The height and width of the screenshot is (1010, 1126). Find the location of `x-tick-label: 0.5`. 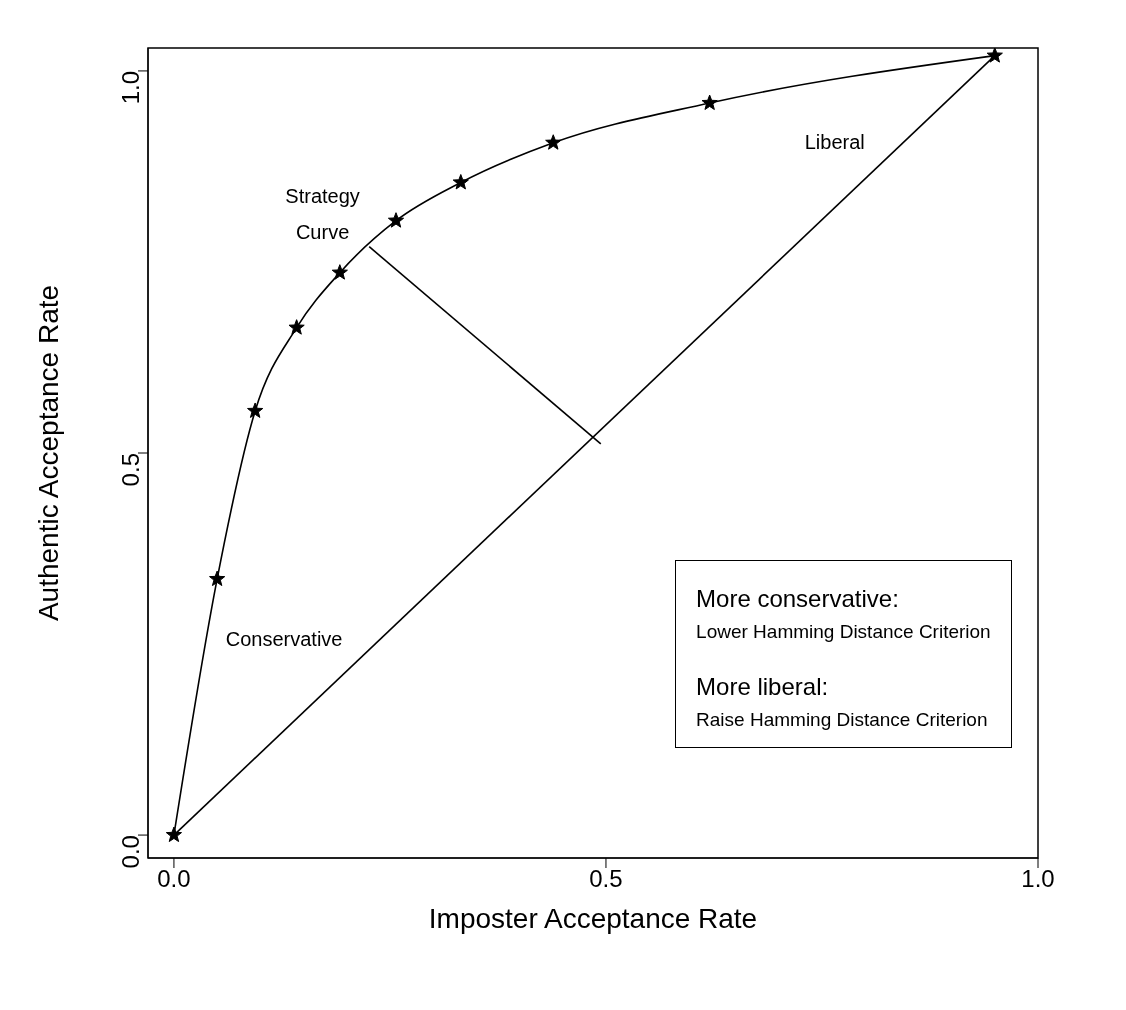

x-tick-label: 0.5 is located at coordinates (606, 879).